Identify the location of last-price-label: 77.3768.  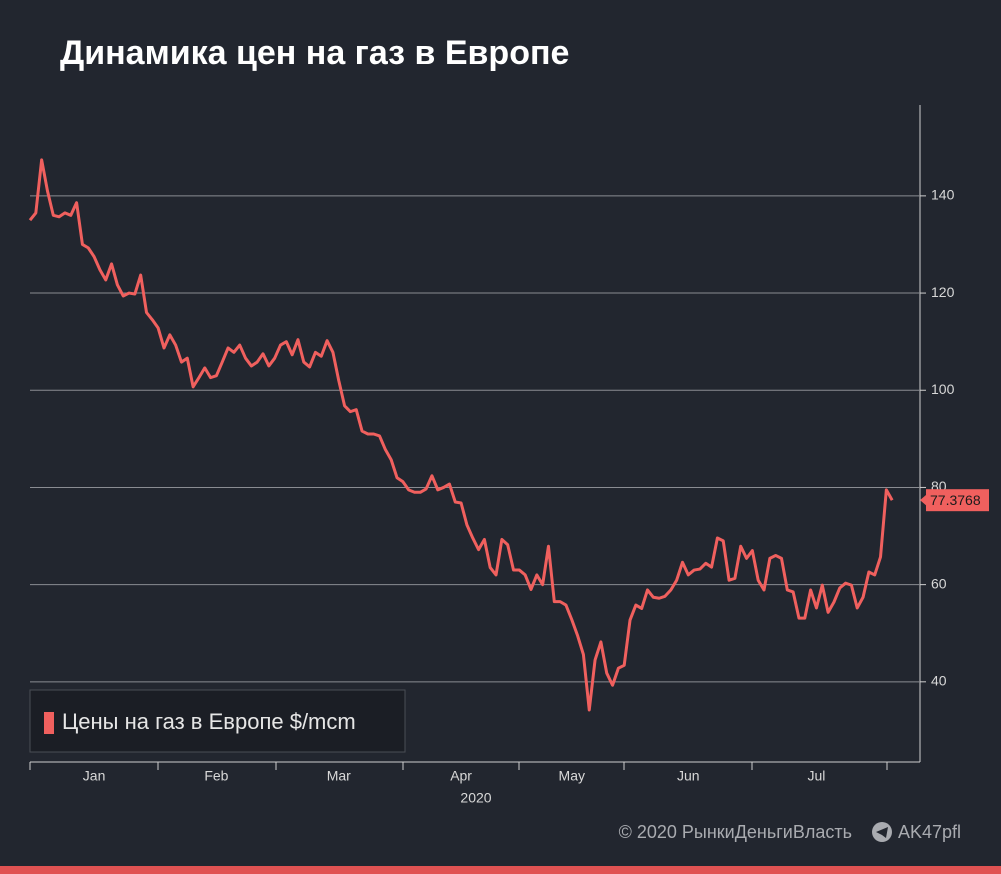
(955, 500).